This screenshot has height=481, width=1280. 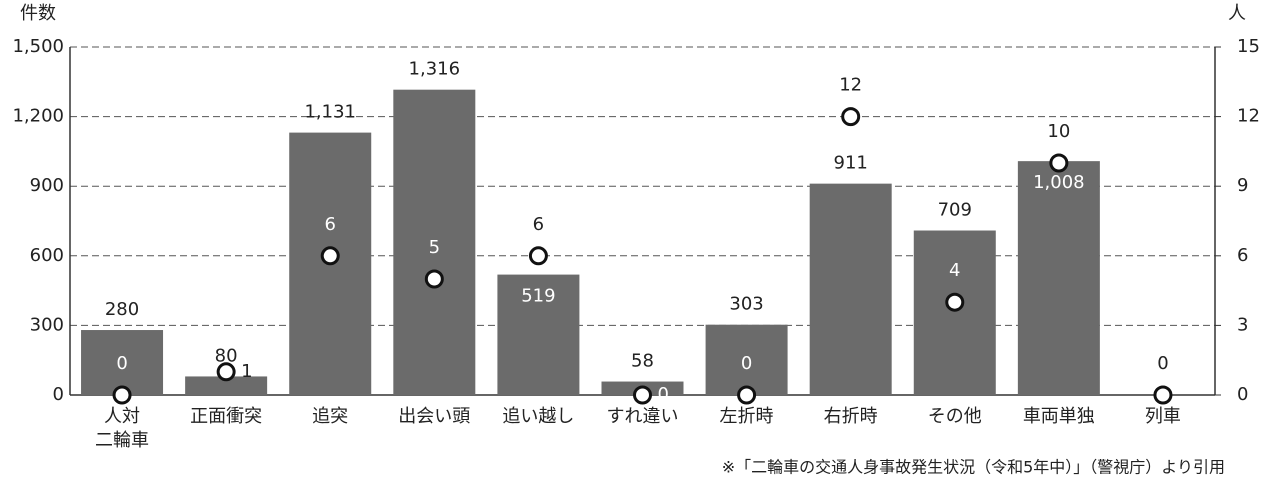 I want to click on bar-value-label: 1,008, so click(x=1059, y=182).